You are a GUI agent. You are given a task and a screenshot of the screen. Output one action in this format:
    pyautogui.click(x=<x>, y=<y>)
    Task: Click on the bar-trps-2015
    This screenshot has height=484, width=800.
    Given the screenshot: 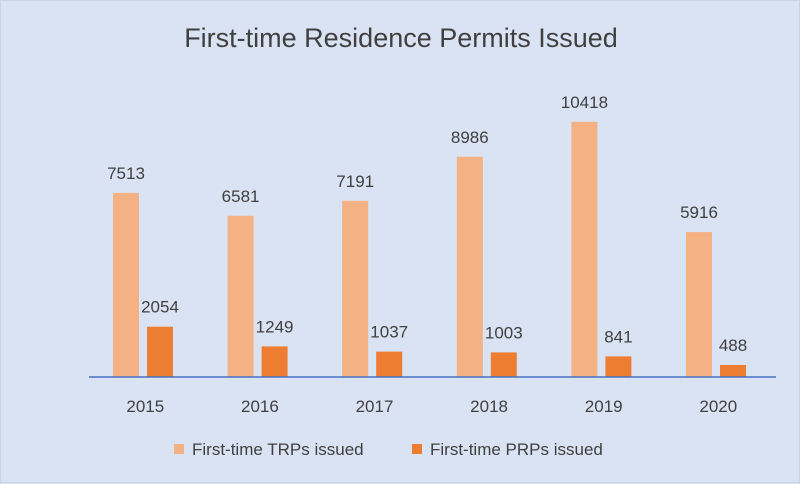 What is the action you would take?
    pyautogui.click(x=126, y=284)
    